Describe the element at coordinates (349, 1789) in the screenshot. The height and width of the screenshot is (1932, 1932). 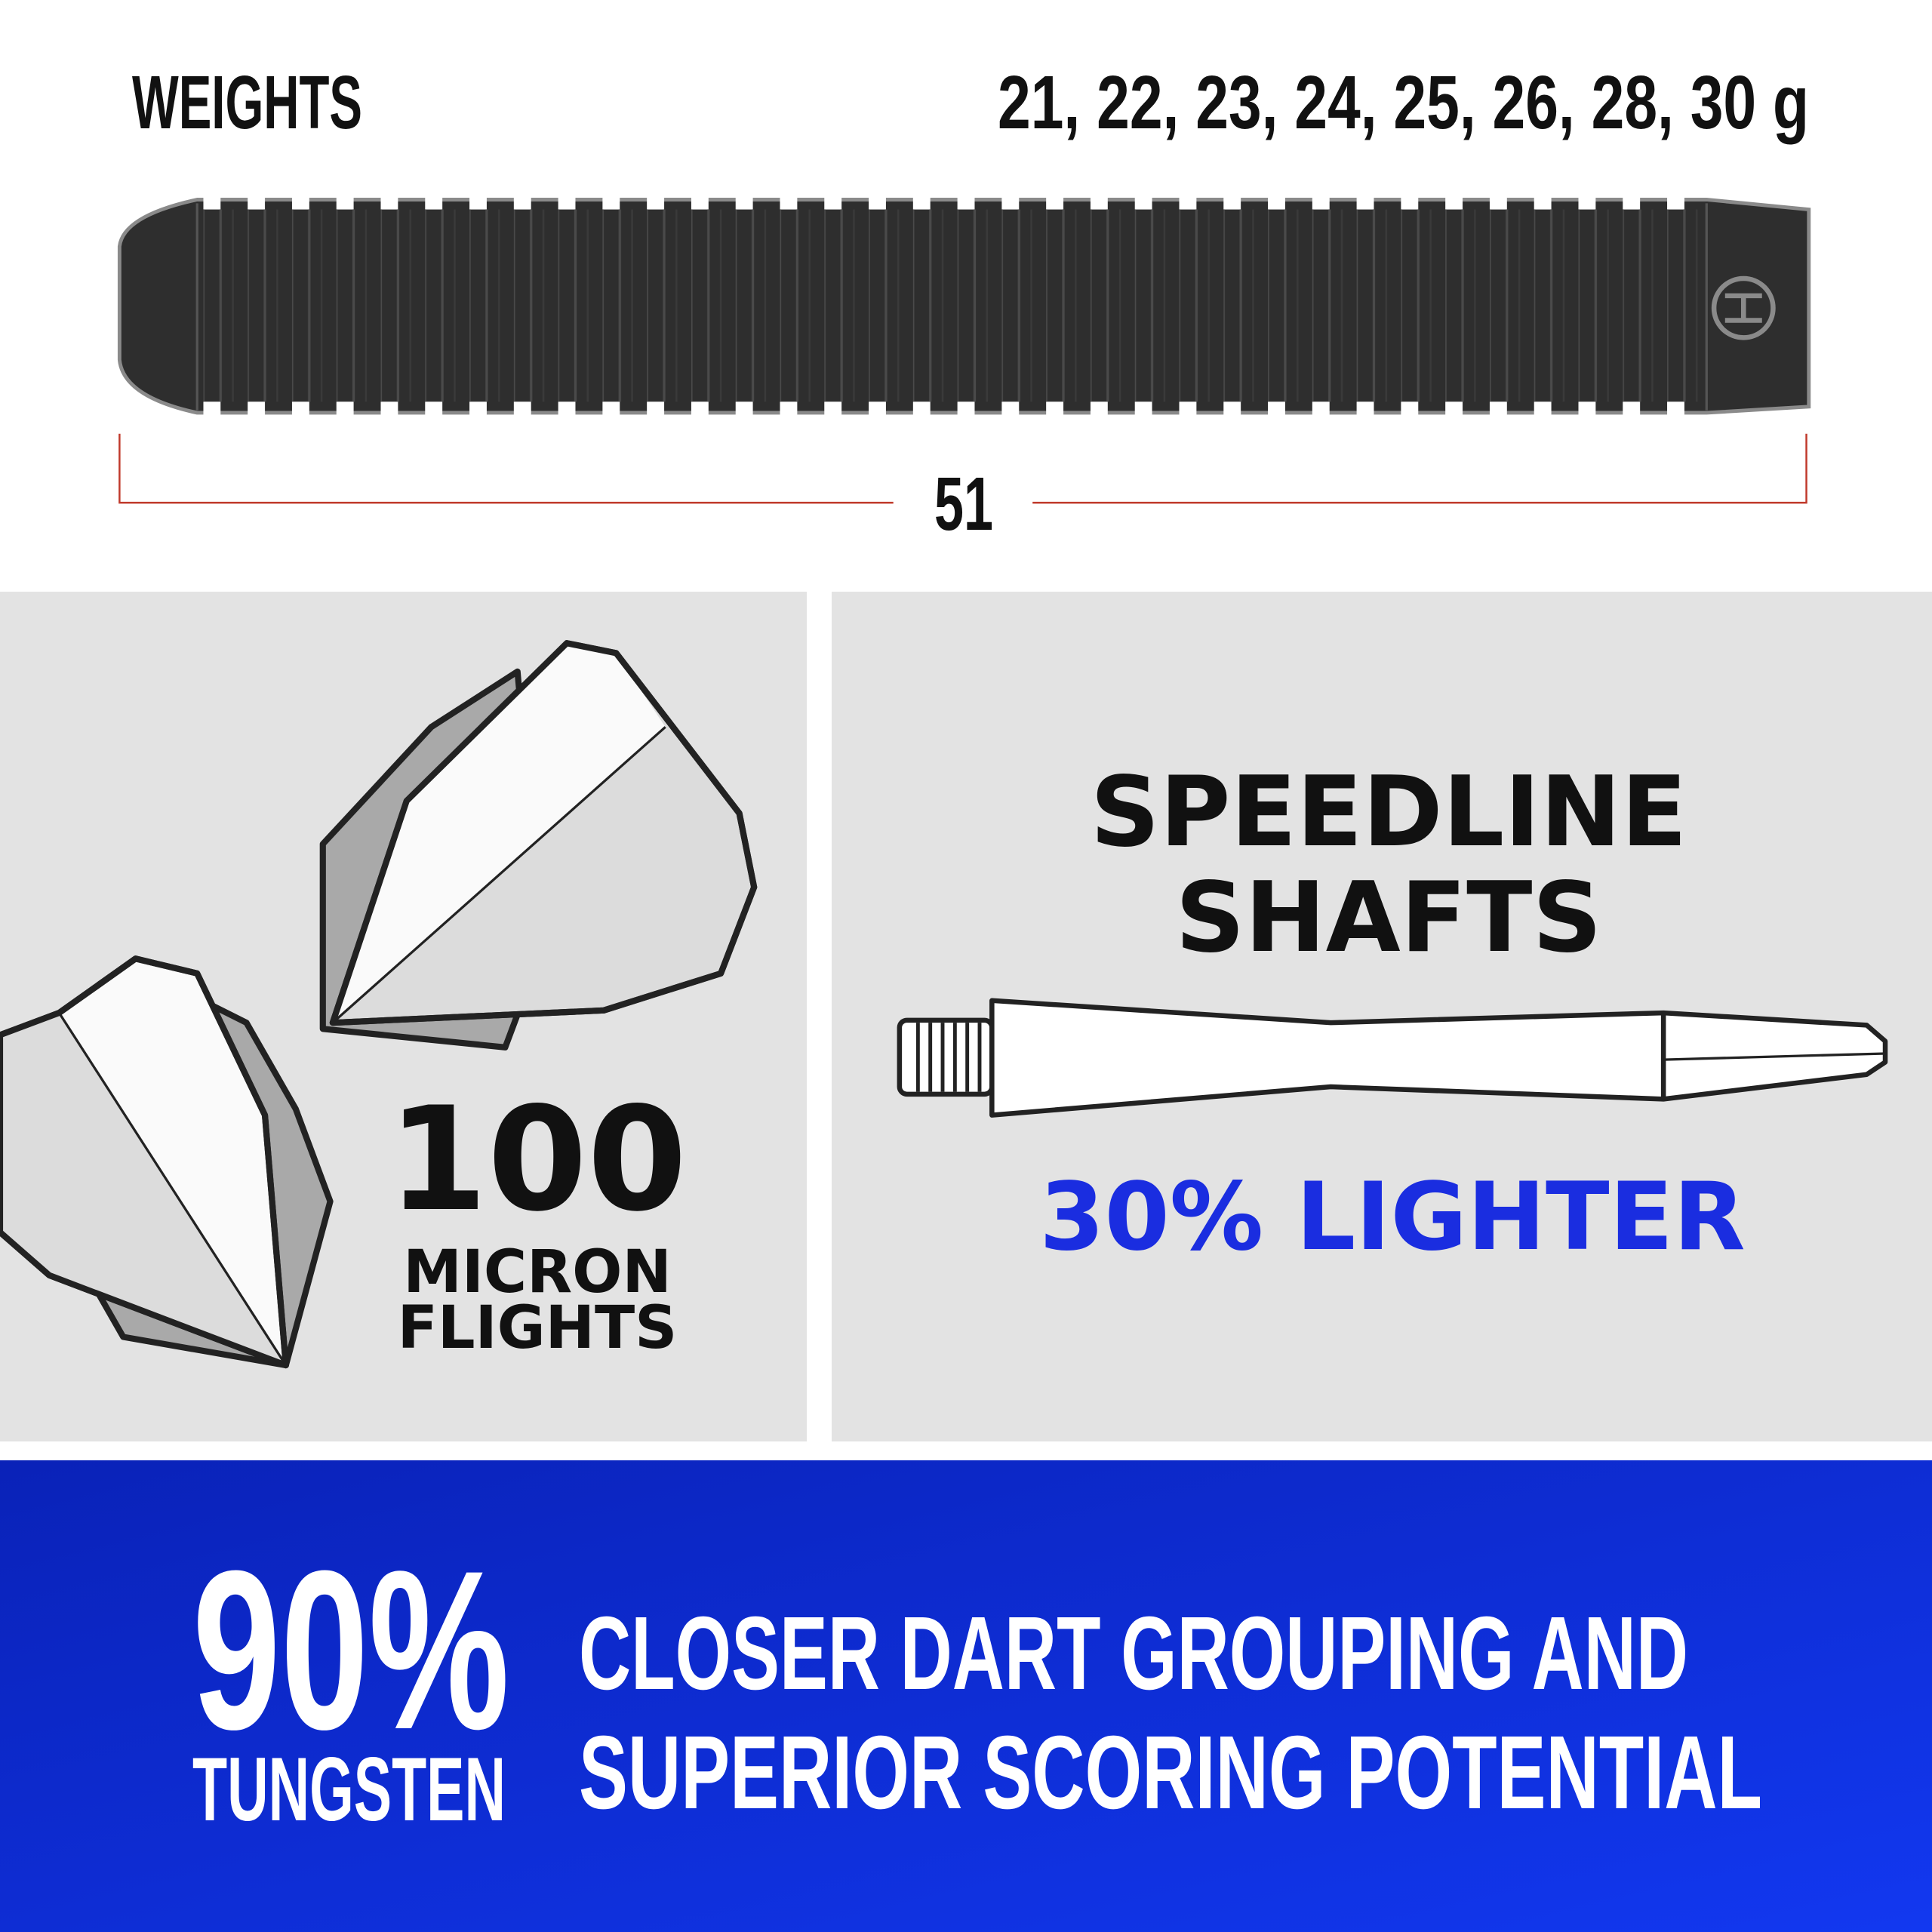
I see `tungsten-label: TUNGSTEN` at that location.